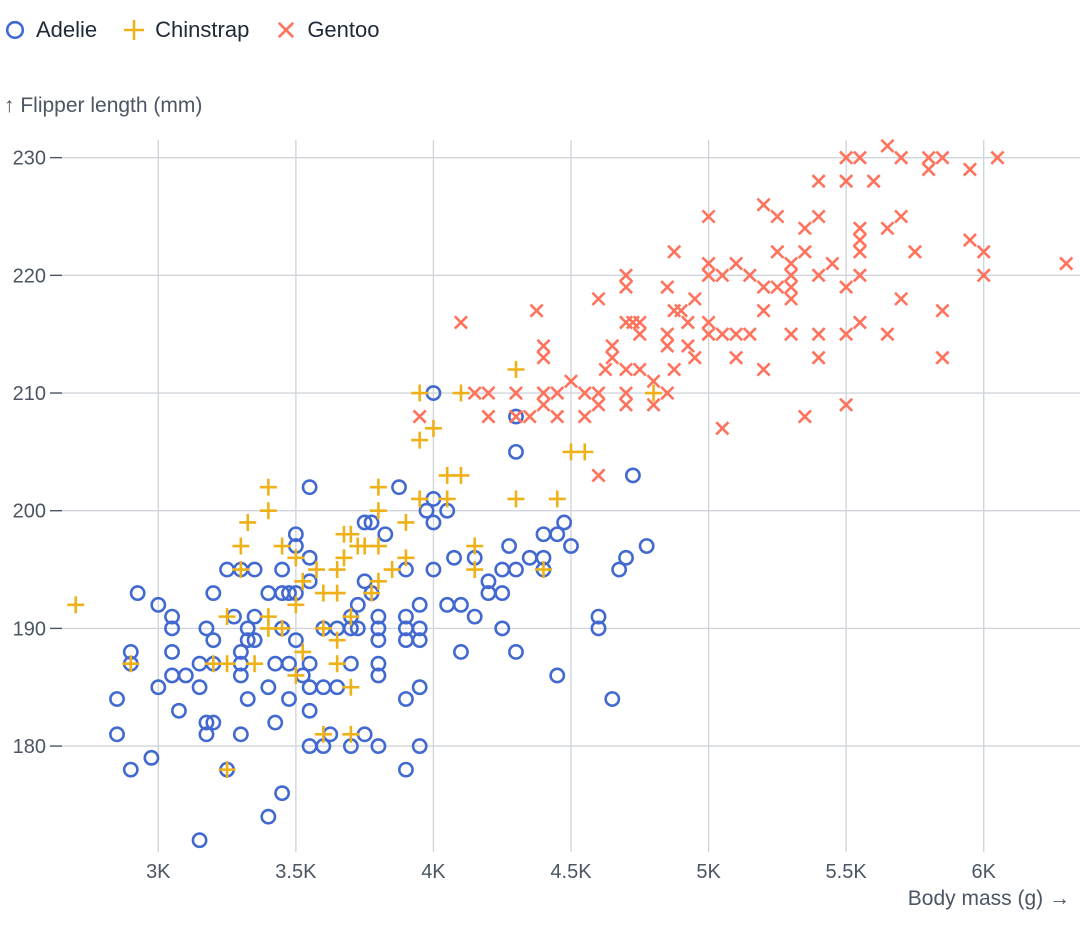  Describe the element at coordinates (708, 872) in the screenshot. I see `x-tick-label: 5K` at that location.